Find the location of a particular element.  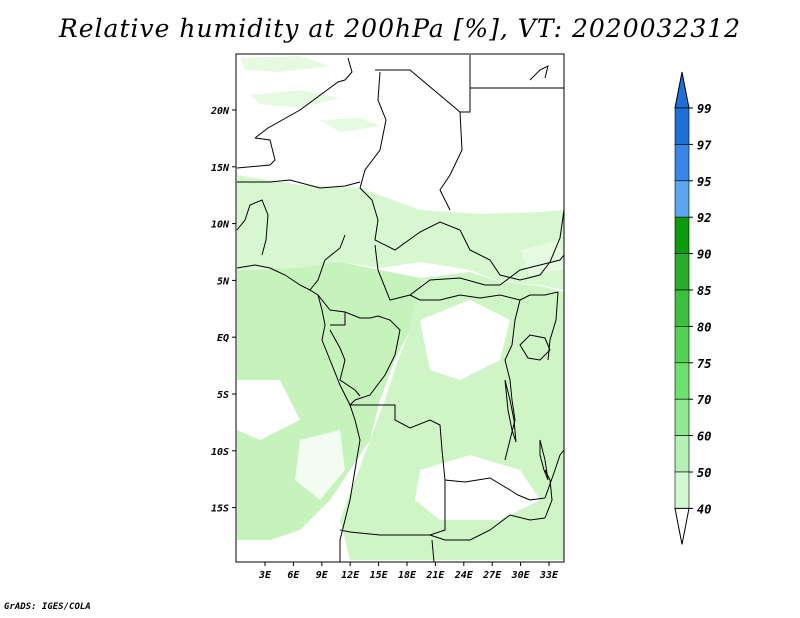

border-southsudan-uganda is located at coordinates (539, 296).